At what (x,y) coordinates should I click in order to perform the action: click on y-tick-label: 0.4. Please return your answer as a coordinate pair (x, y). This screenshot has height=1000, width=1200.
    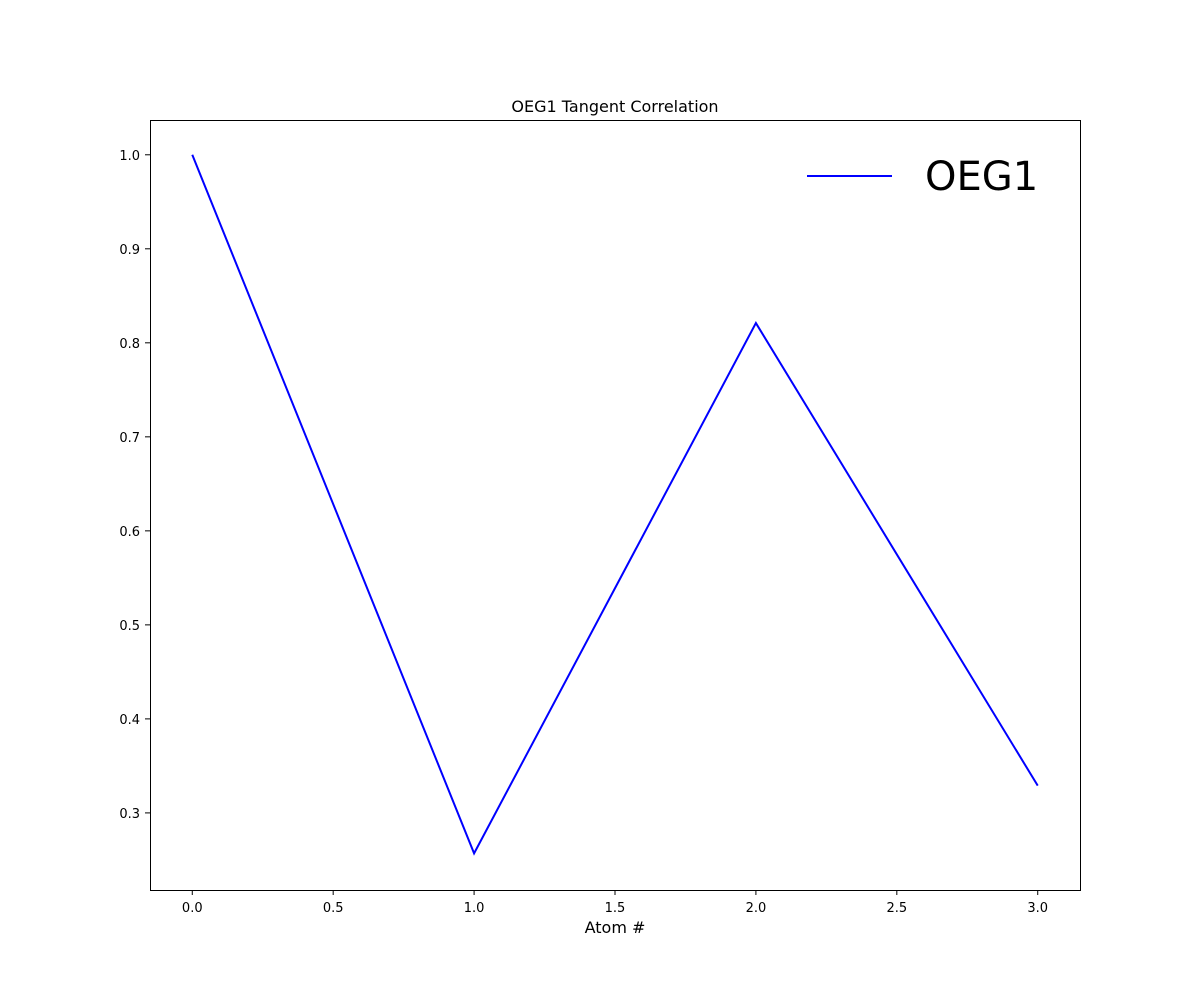
    Looking at the image, I should click on (129, 720).